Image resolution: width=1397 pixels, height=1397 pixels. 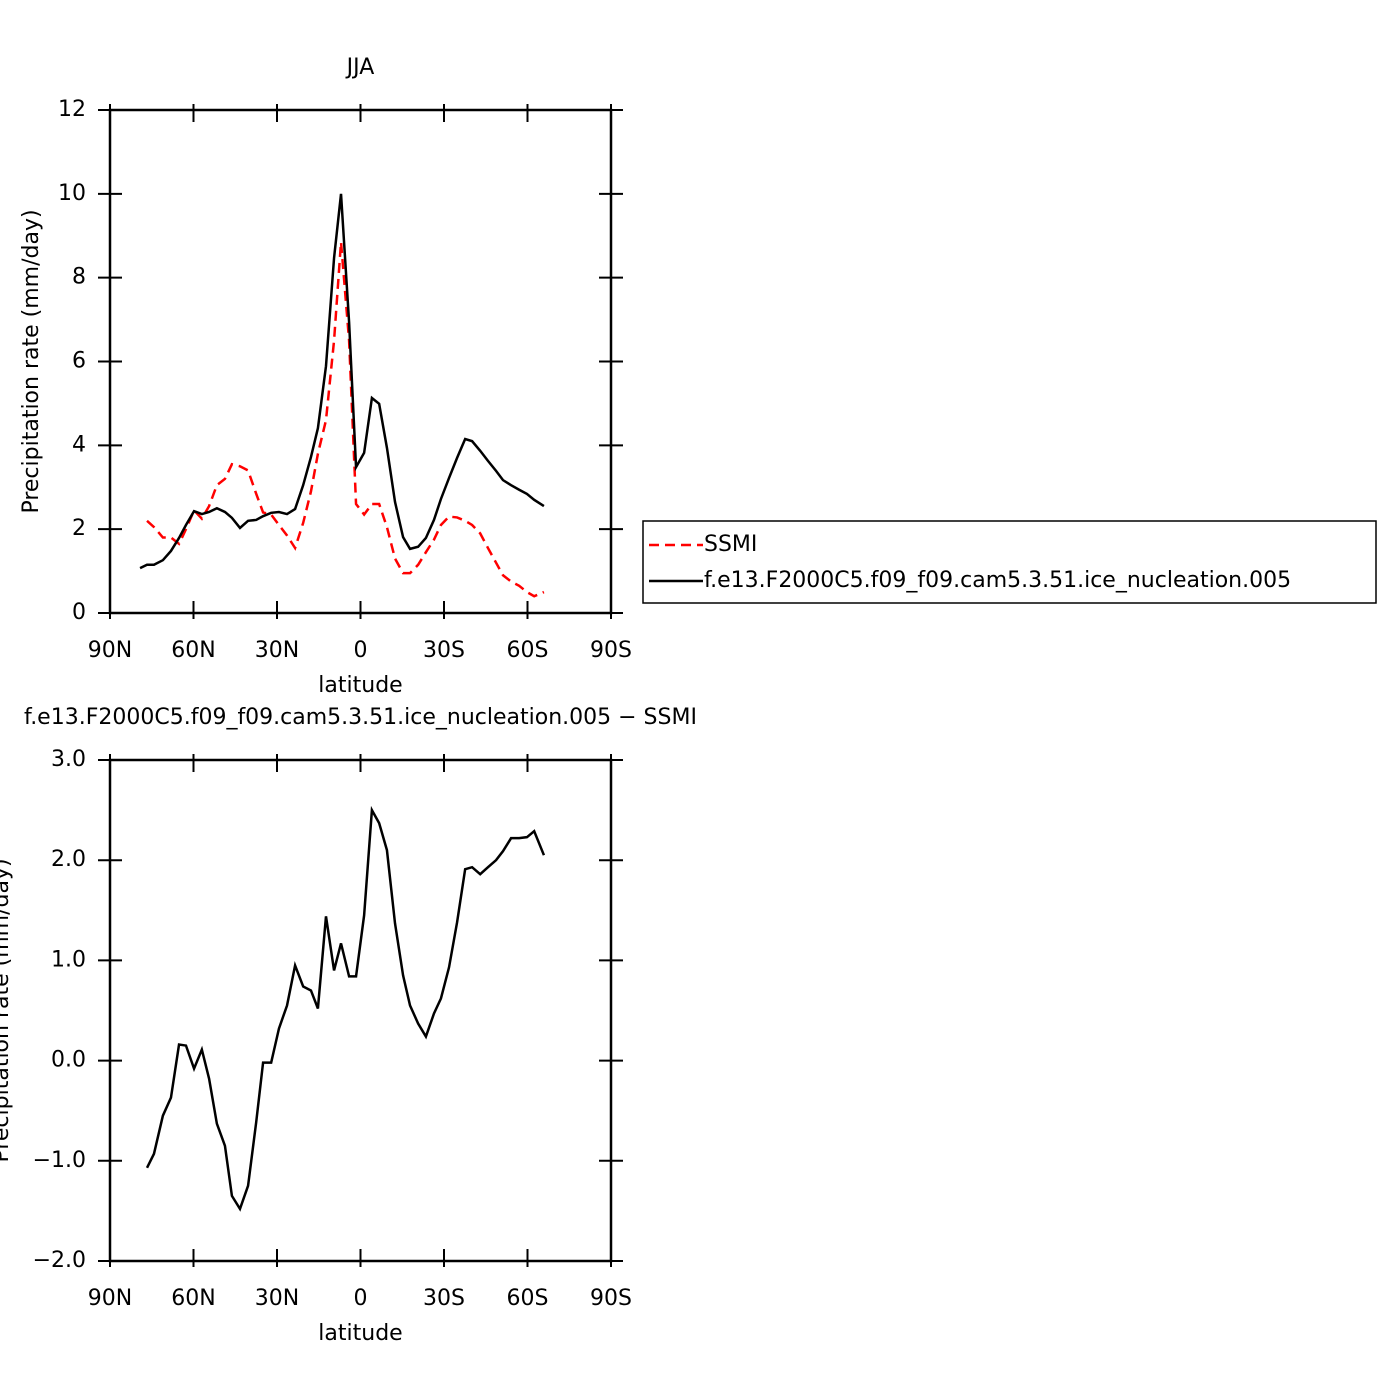 What do you see at coordinates (730, 544) in the screenshot?
I see `legend-label: SSMI` at bounding box center [730, 544].